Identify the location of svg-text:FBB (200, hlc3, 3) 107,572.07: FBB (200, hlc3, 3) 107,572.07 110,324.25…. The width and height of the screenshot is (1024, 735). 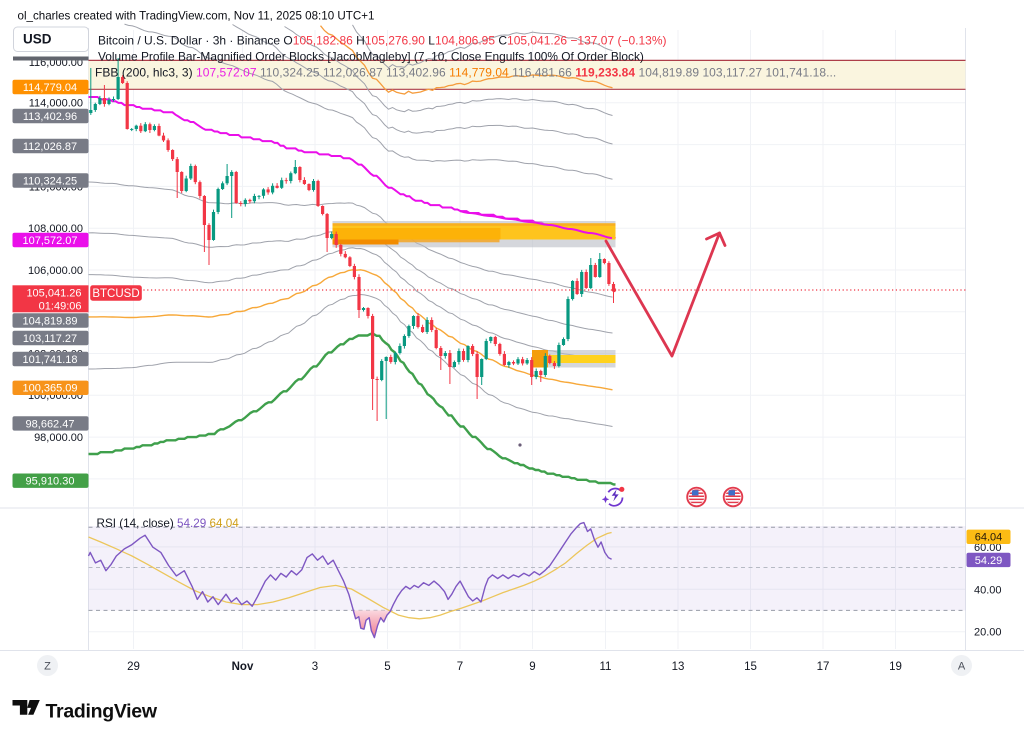
(465, 73).